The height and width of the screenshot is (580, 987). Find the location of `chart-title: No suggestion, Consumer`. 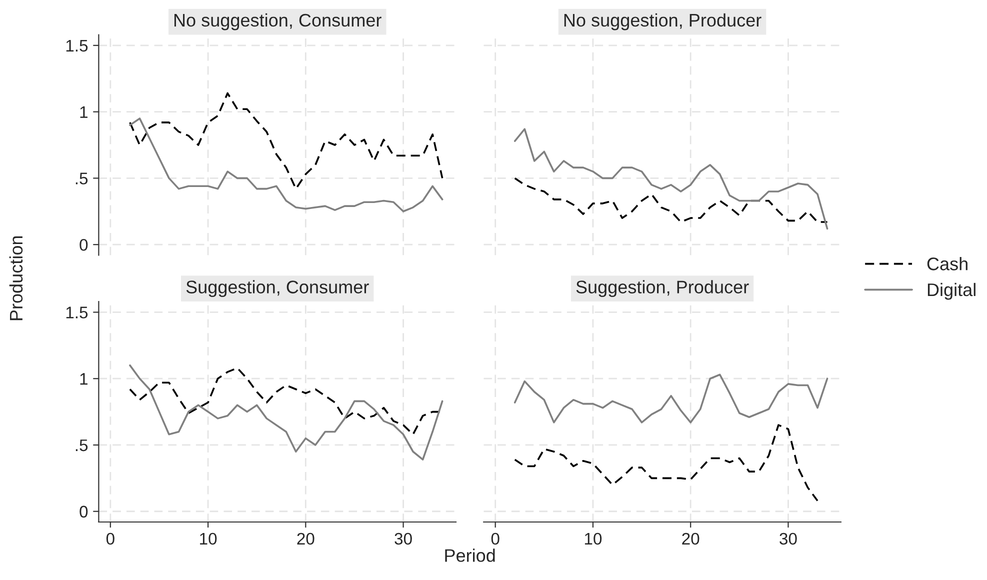

chart-title: No suggestion, Consumer is located at coordinates (278, 21).